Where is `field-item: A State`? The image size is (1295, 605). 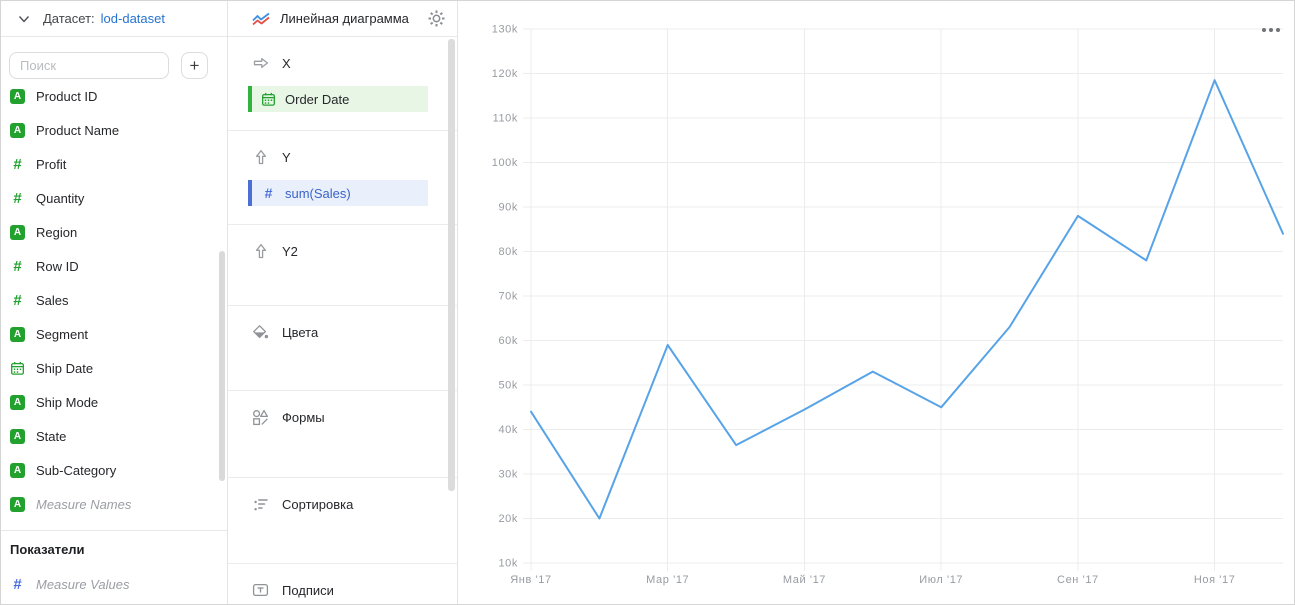 field-item: A State is located at coordinates (114, 436).